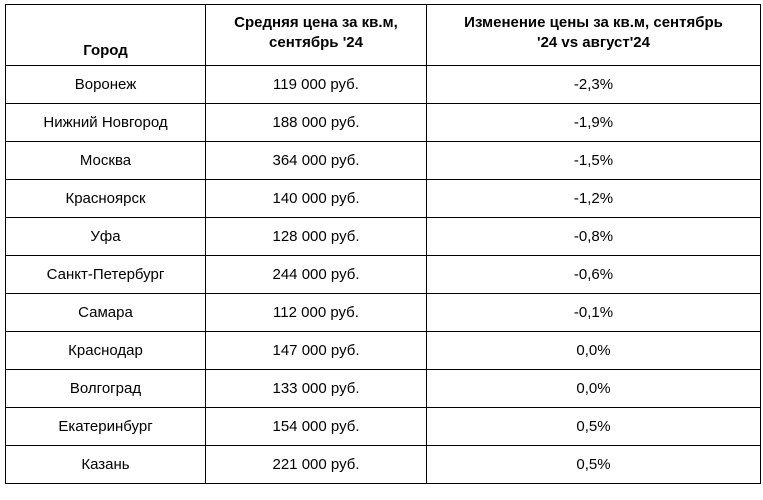 The image size is (763, 500). What do you see at coordinates (593, 122) in the screenshot?
I see `price-change-cell: -1,9%` at bounding box center [593, 122].